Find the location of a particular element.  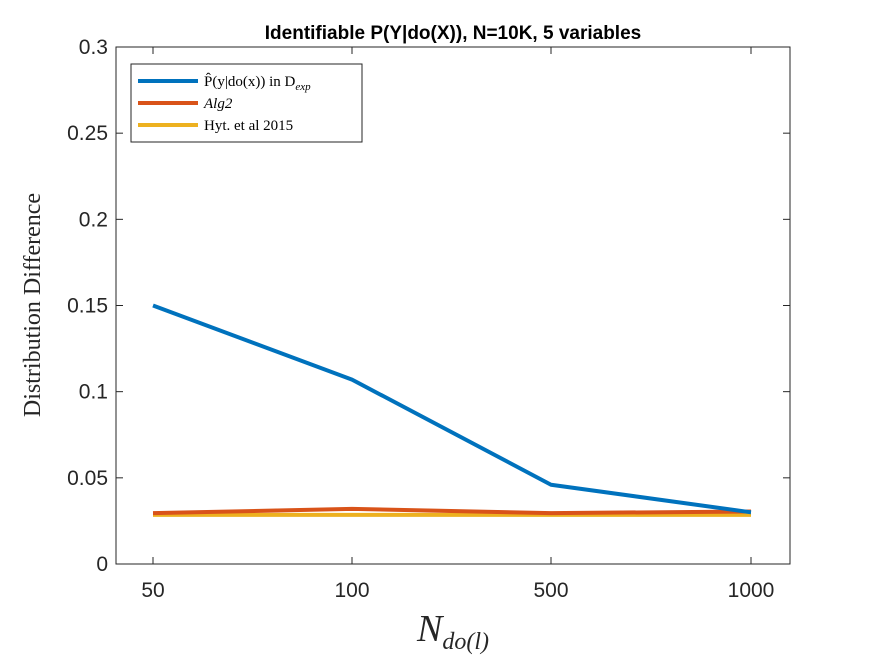

y-tick-label: 0.1 is located at coordinates (93, 392).